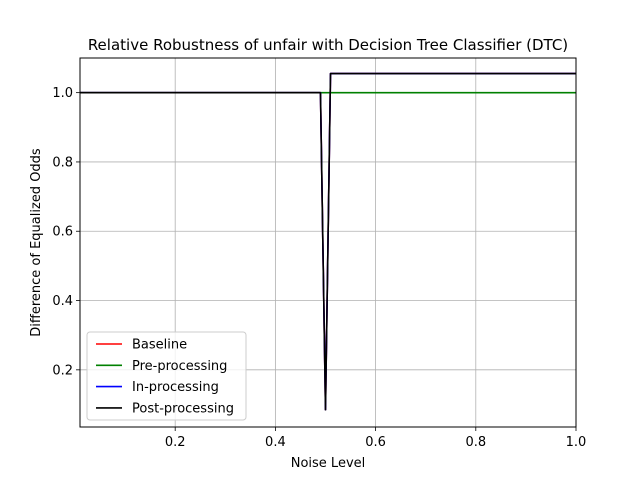 This screenshot has height=480, width=640. Describe the element at coordinates (36, 242) in the screenshot. I see `y-axis-label: Difference of Equalized Odds` at that location.